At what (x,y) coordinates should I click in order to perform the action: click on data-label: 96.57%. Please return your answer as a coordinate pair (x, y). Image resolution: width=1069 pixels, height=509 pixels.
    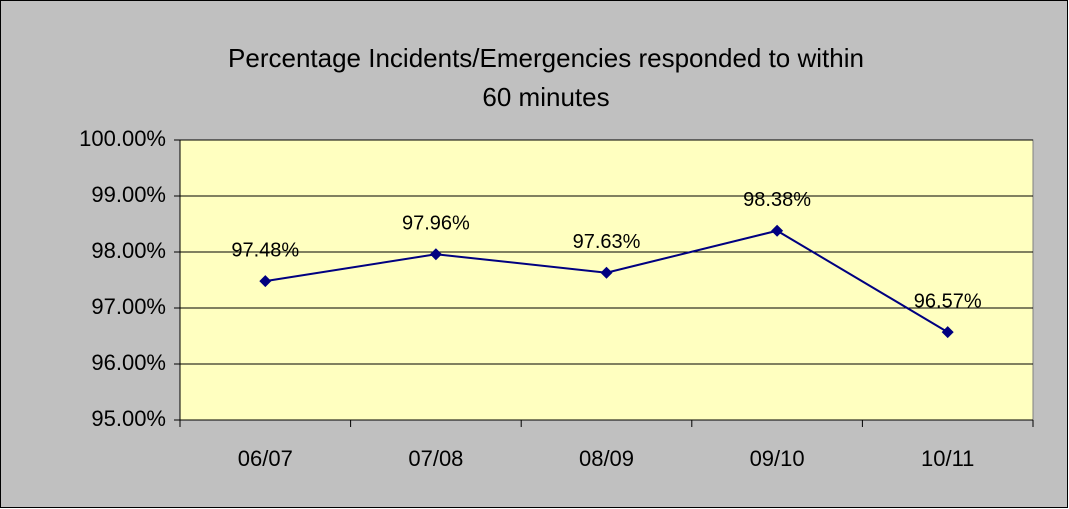
    Looking at the image, I should click on (948, 301).